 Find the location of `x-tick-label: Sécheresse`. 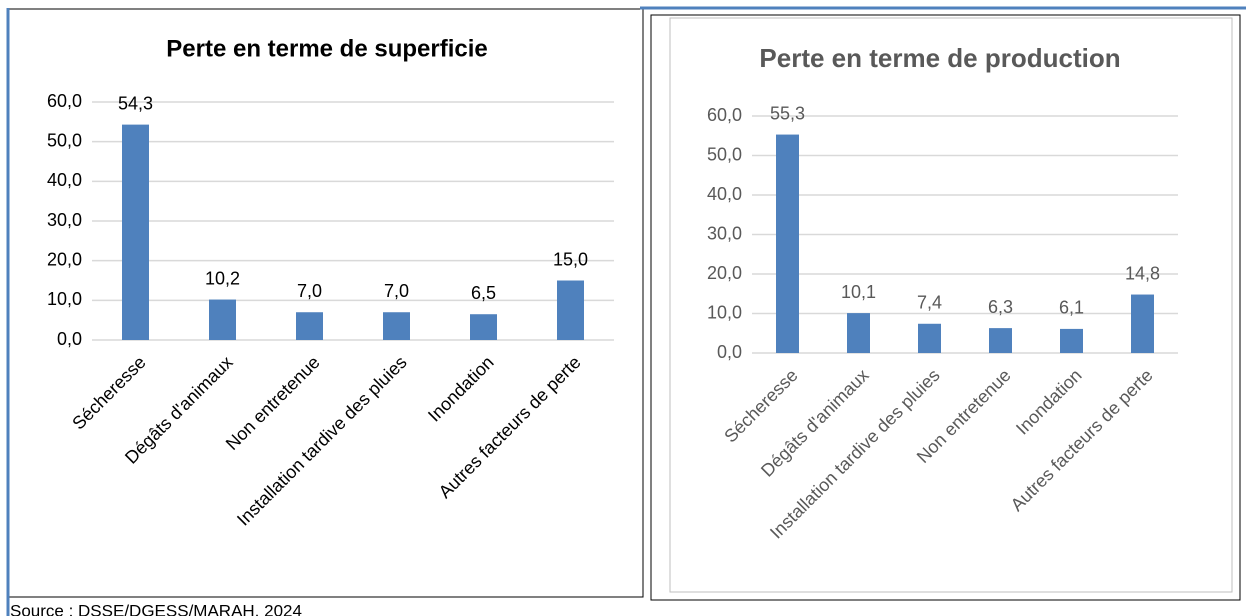

x-tick-label: Sécheresse is located at coordinates (108, 392).